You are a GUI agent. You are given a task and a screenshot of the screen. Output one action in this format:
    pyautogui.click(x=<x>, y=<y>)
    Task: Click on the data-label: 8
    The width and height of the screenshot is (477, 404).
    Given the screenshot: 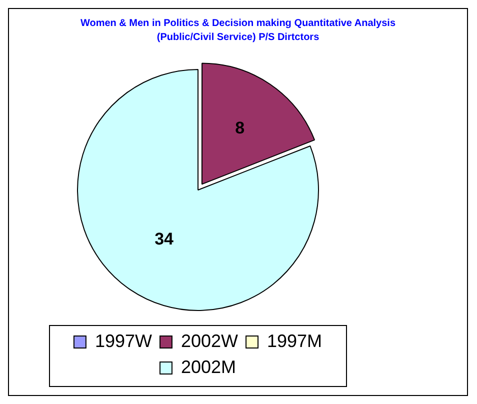 What is the action you would take?
    pyautogui.click(x=240, y=128)
    